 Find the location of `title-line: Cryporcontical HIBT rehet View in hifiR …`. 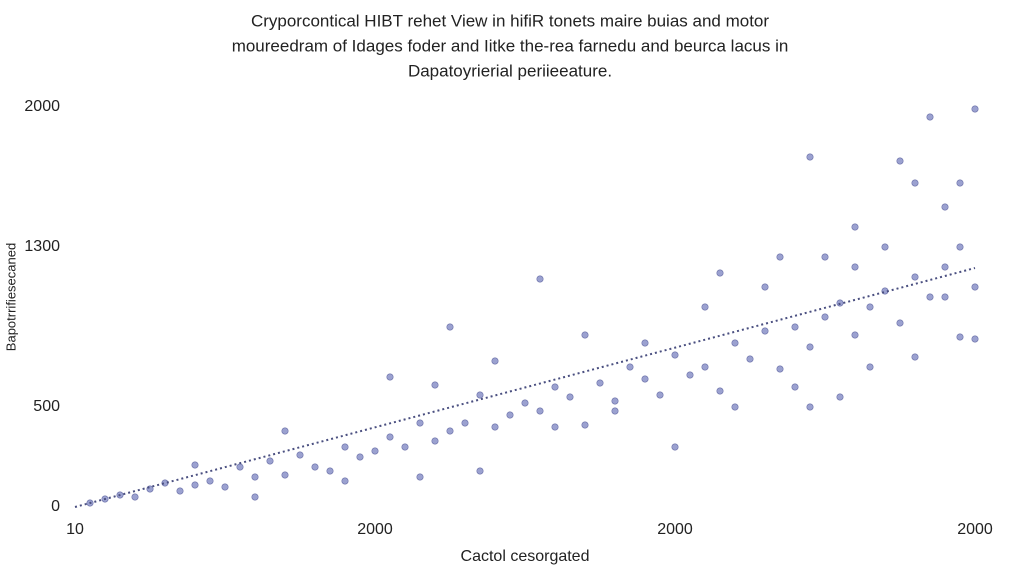

title-line: Cryporcontical HIBT rehet View in hifiR … is located at coordinates (510, 20).